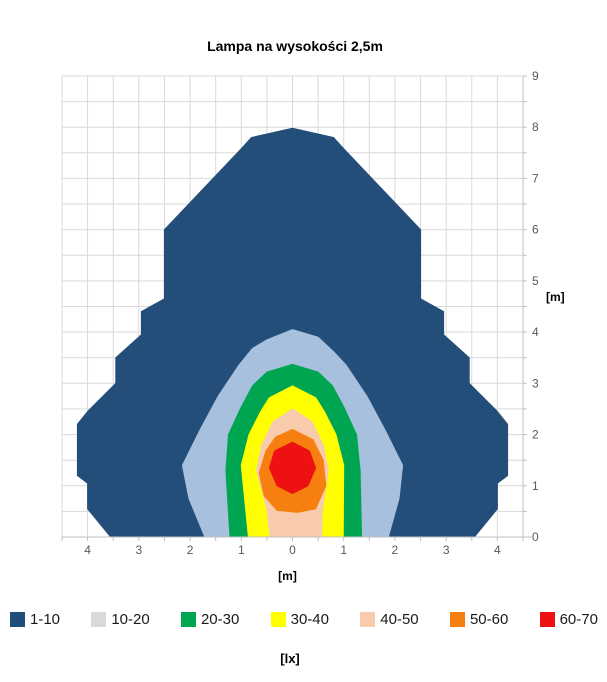  Describe the element at coordinates (489, 619) in the screenshot. I see `legend-label: 50-60` at that location.